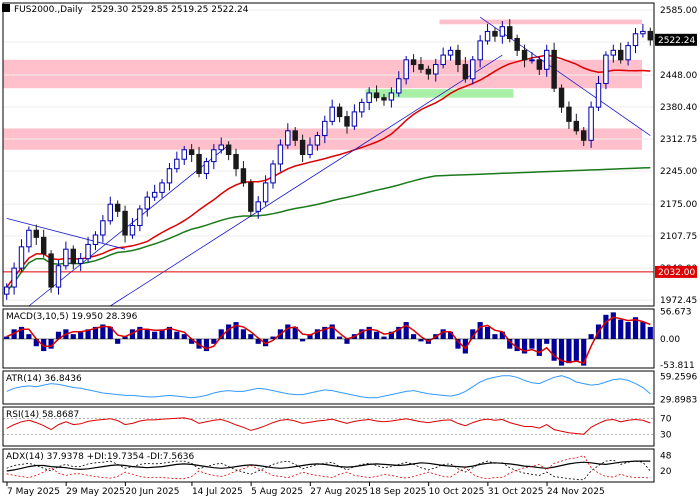  Describe the element at coordinates (457, 492) in the screenshot. I see `x-tick-label: 10 Oct 2025` at that location.